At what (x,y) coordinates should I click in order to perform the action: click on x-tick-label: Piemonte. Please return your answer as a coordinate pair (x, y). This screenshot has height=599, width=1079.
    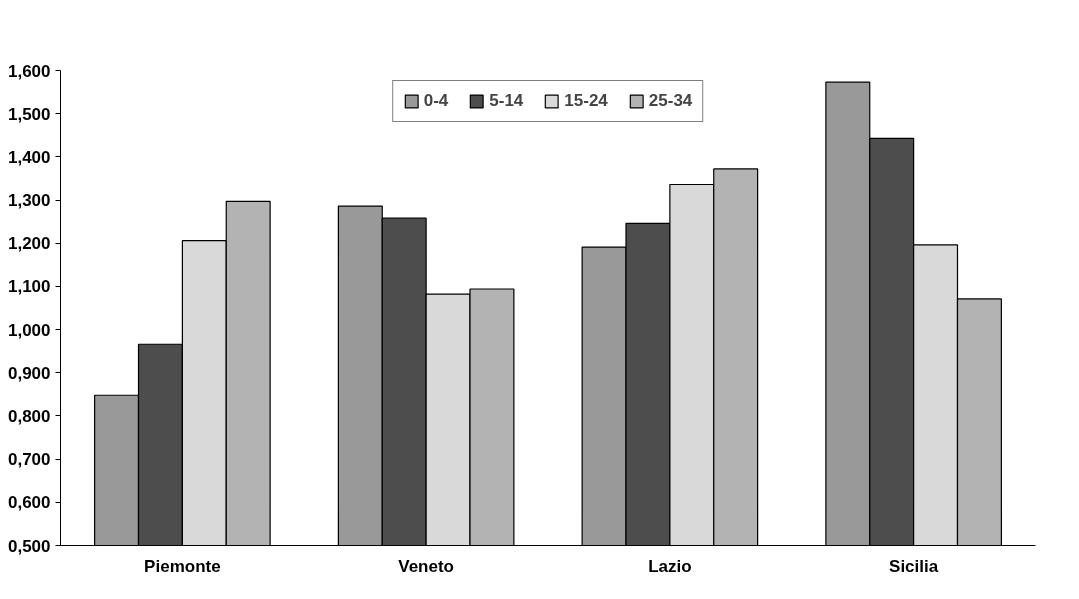
    Looking at the image, I should click on (182, 566).